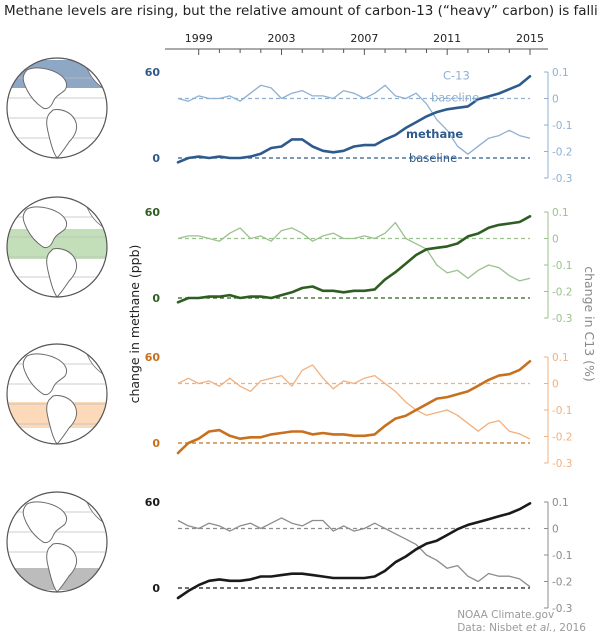 The width and height of the screenshot is (599, 640). What do you see at coordinates (530, 38) in the screenshot?
I see `x-tick-label: 2015` at bounding box center [530, 38].